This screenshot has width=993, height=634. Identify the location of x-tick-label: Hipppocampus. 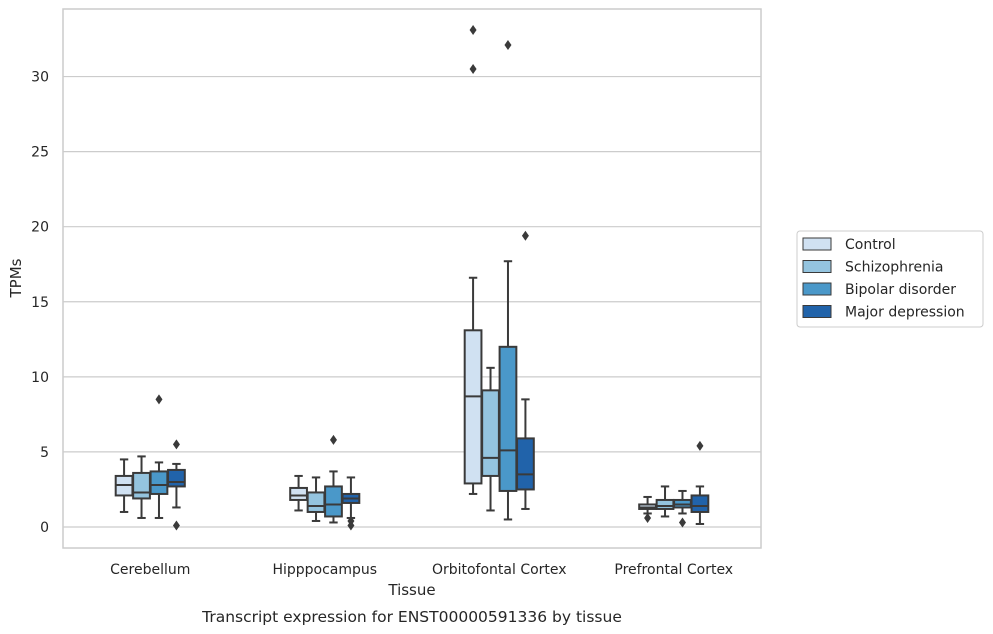
(324, 570).